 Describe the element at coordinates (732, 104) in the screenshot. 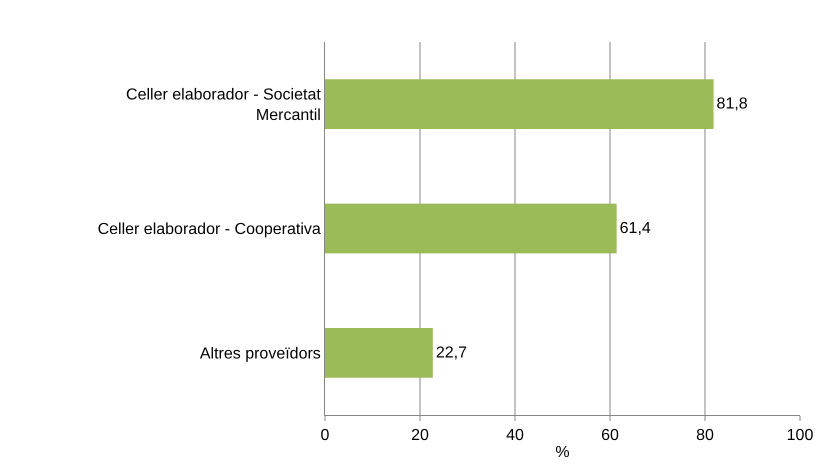

I see `data-label: 81,8` at that location.